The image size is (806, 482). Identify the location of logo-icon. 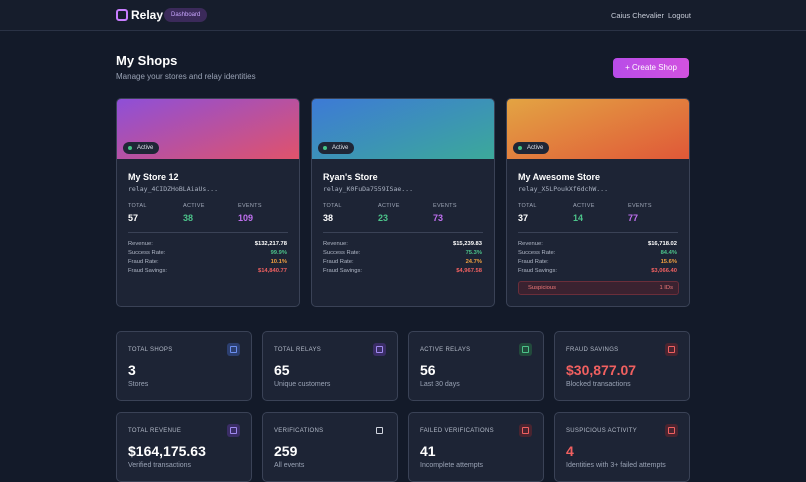
(122, 15).